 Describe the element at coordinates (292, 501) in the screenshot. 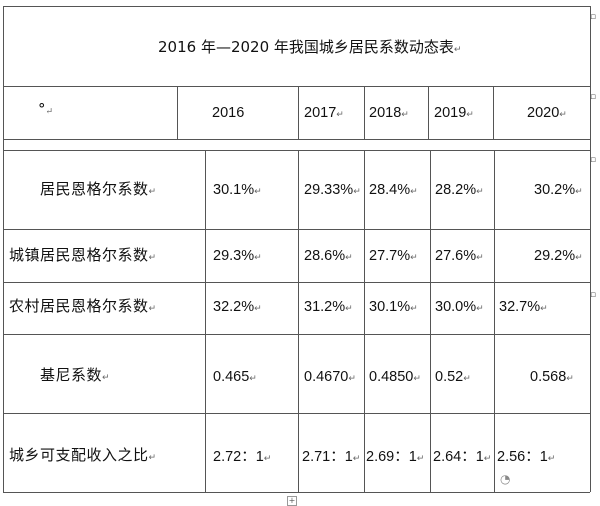

I see `table-resize-handle: +` at that location.